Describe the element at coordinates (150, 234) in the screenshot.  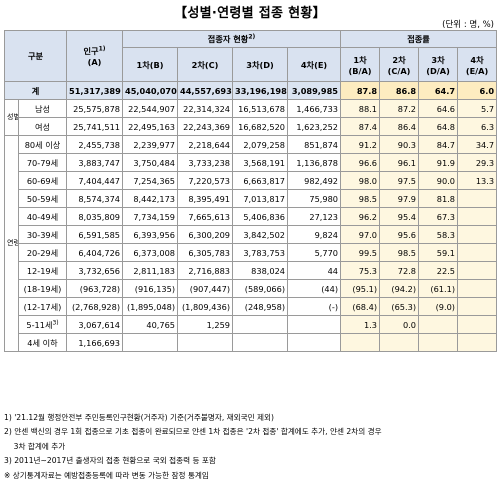
I see `cell-d1: 6,393,956` at that location.